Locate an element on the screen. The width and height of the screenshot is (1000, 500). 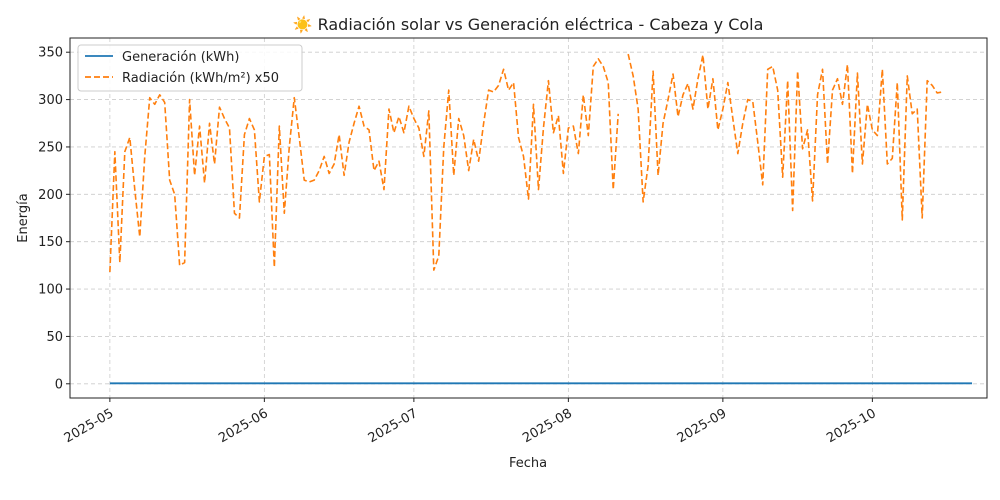
legend: Generación (kWh) Radiación (kWh/m²) x50 is located at coordinates (190, 68).